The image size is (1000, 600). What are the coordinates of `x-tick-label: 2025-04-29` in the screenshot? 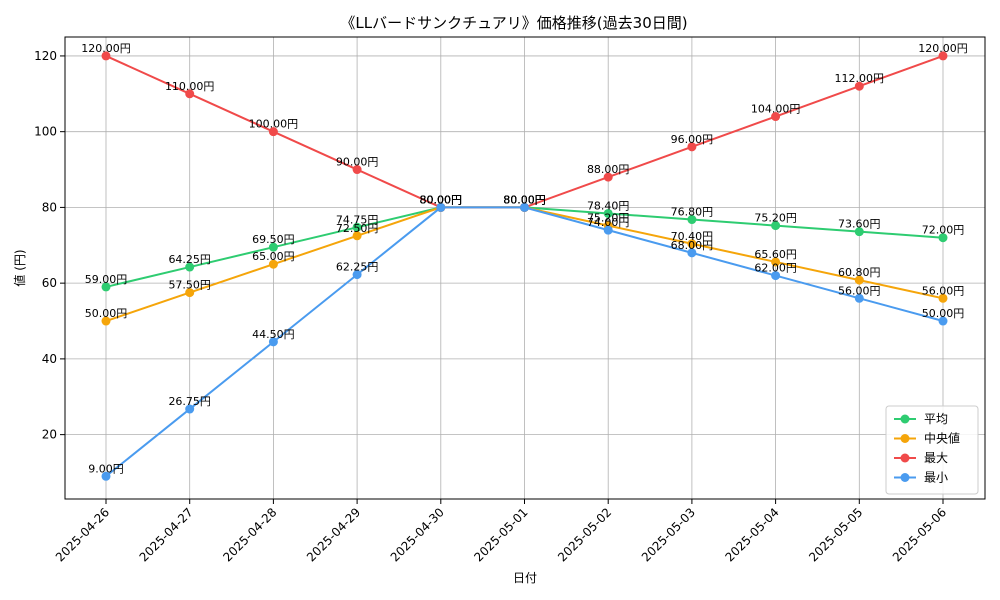 It's located at (333, 534).